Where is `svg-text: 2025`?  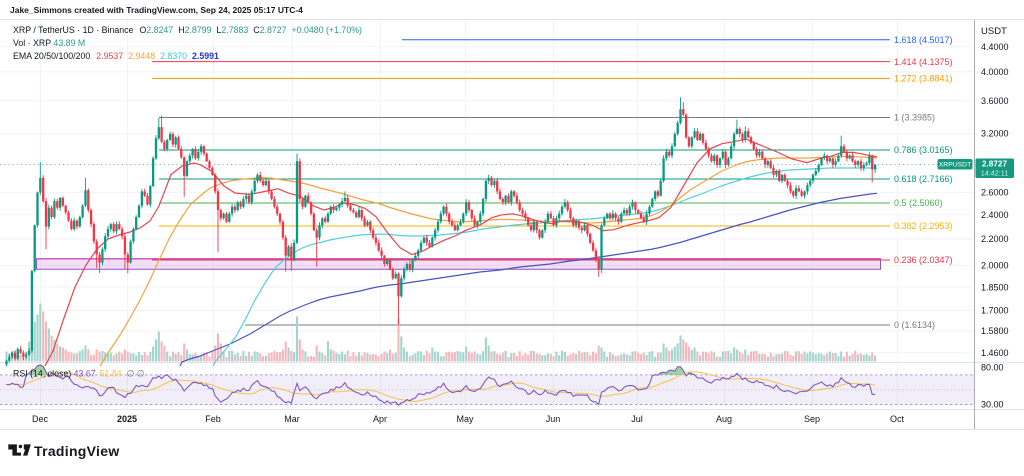
svg-text: 2025 is located at coordinates (127, 419).